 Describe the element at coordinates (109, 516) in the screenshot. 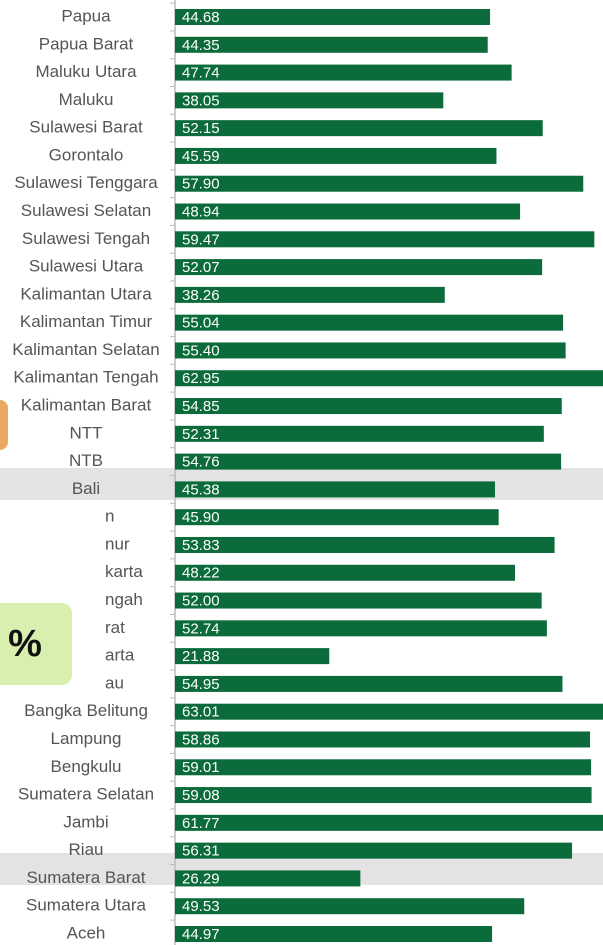

I see `y-tick-label: n` at that location.